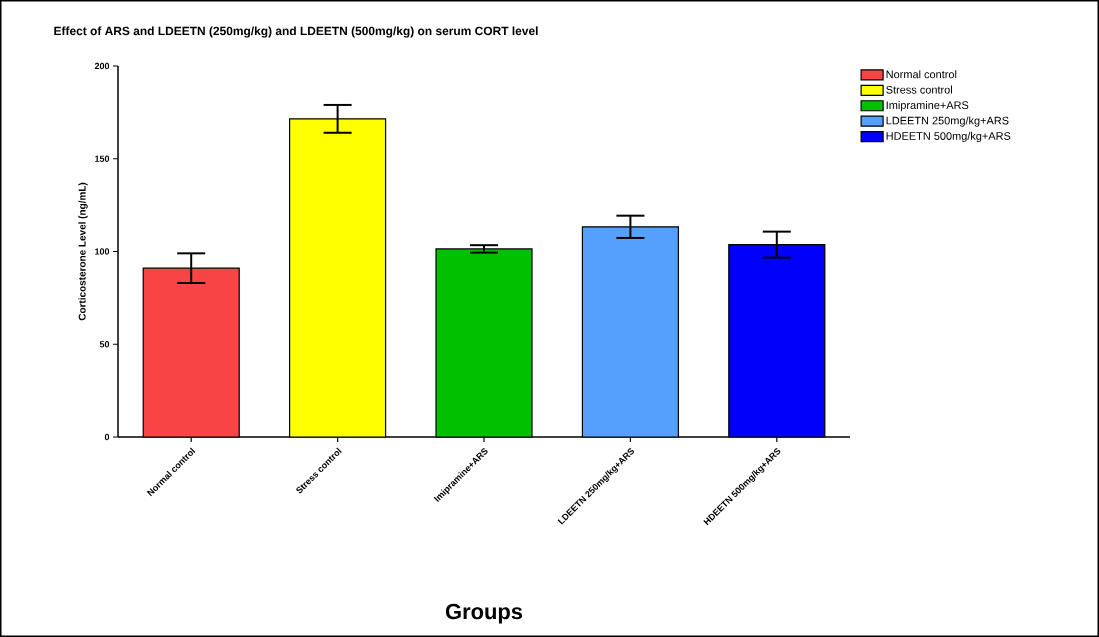 This screenshot has height=637, width=1099. I want to click on legend-label: Stress control, so click(919, 89).